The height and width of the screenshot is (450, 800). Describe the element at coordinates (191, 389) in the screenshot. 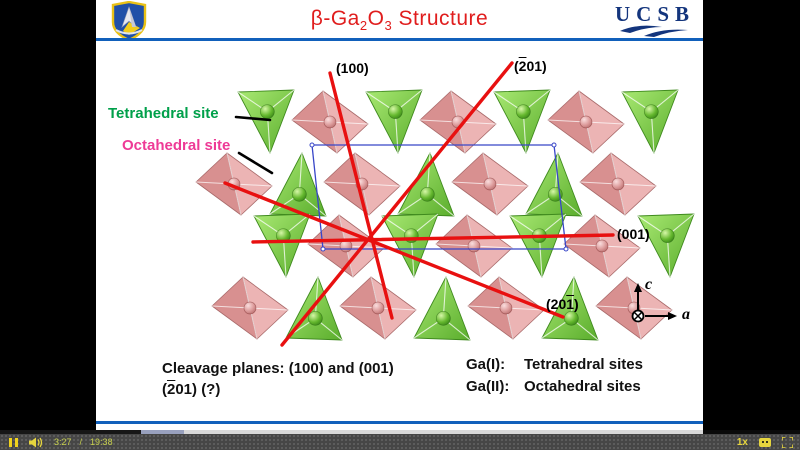

I see `cleavage-line-2: (201) (?)` at that location.